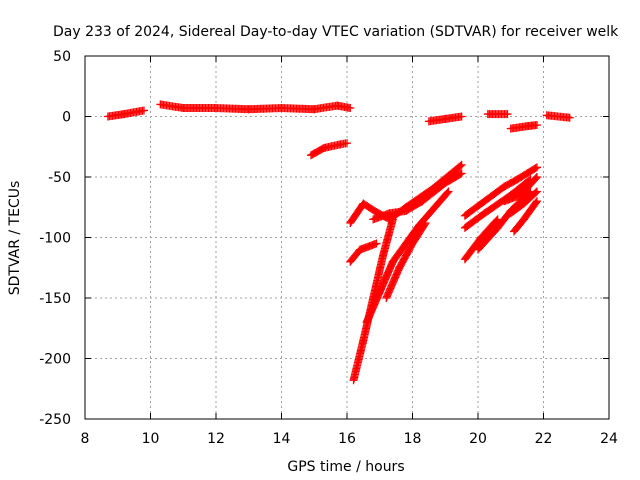 This screenshot has height=480, width=640. What do you see at coordinates (55, 360) in the screenshot?
I see `y-tick-label: -200` at bounding box center [55, 360].